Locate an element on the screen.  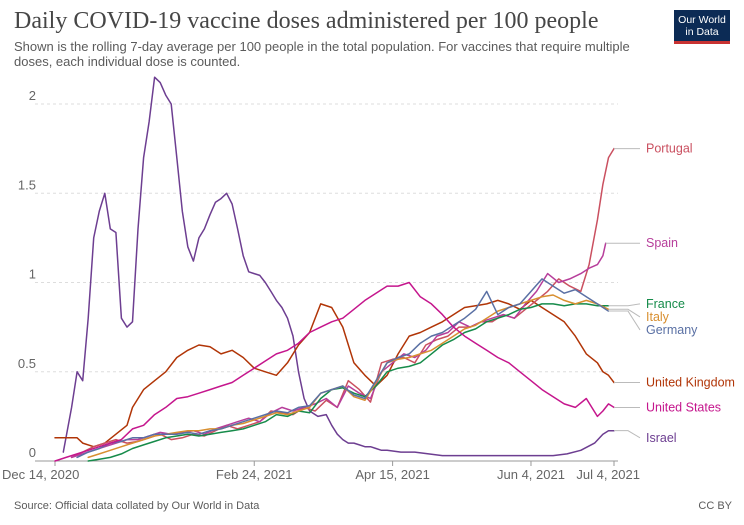
y-tick-label: 0 is located at coordinates (32, 452).